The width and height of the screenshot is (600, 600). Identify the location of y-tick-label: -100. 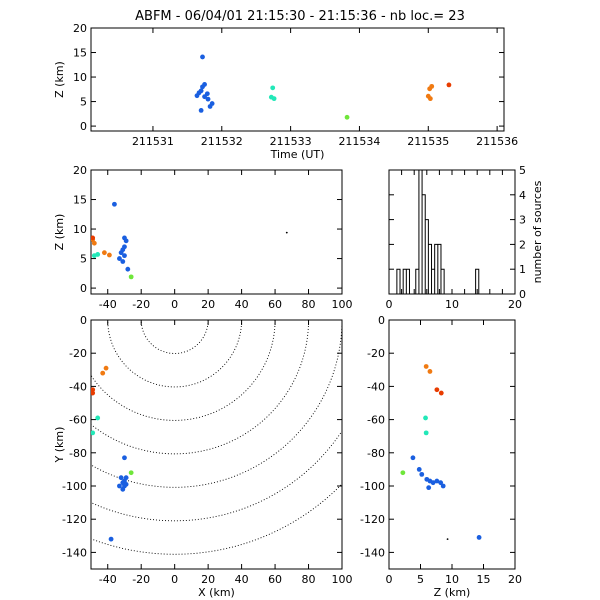
(372, 486).